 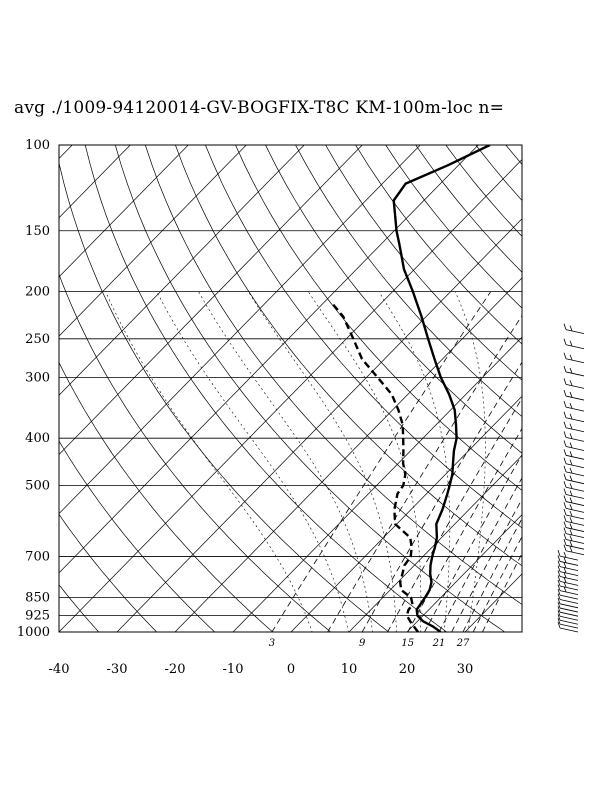 I want to click on pressure-tick-label: 1000, so click(x=33, y=632).